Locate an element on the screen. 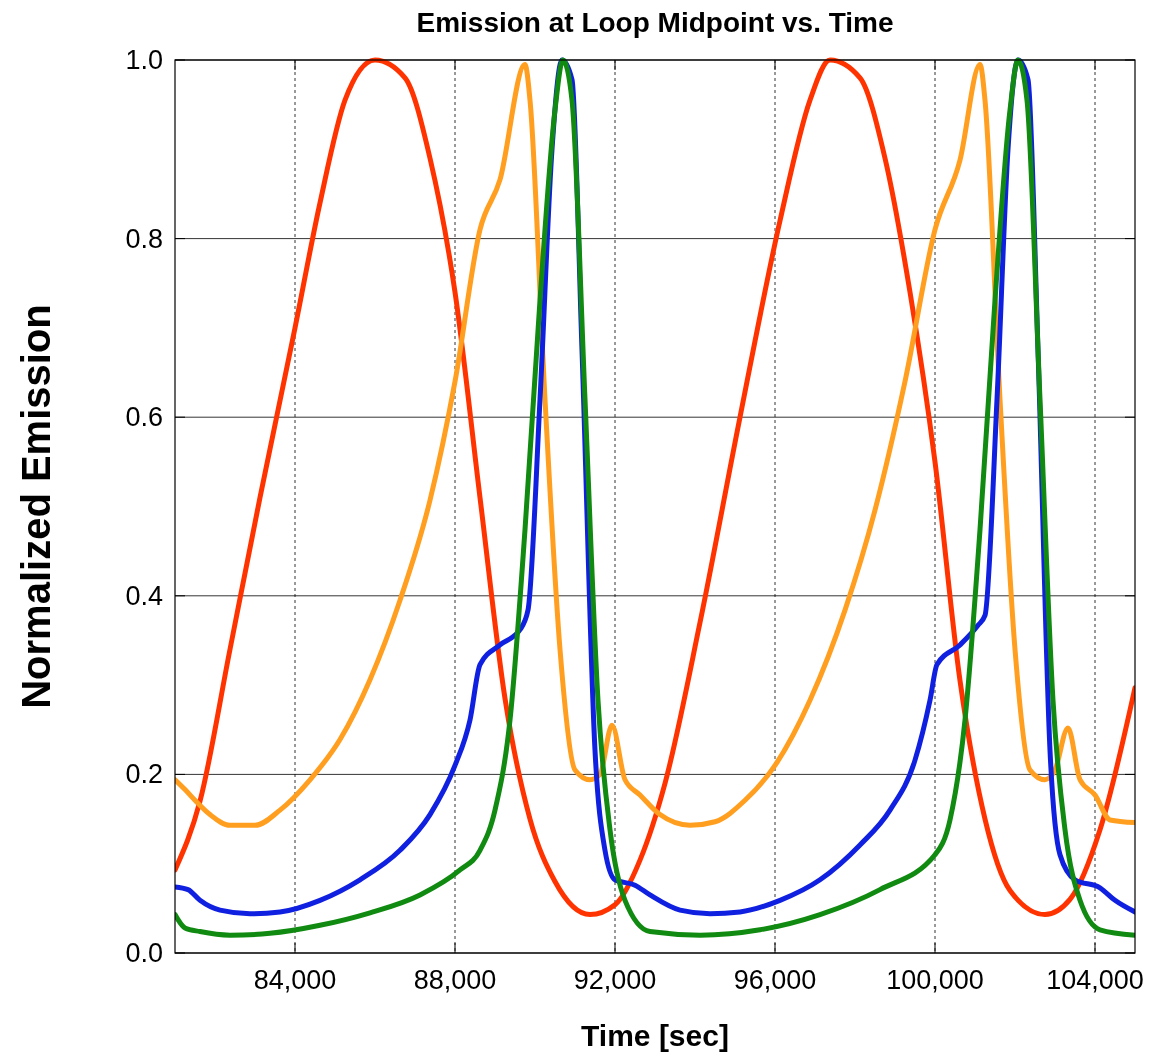 This screenshot has width=1167, height=1058. y-tick-label: 1.0 is located at coordinates (144, 60).